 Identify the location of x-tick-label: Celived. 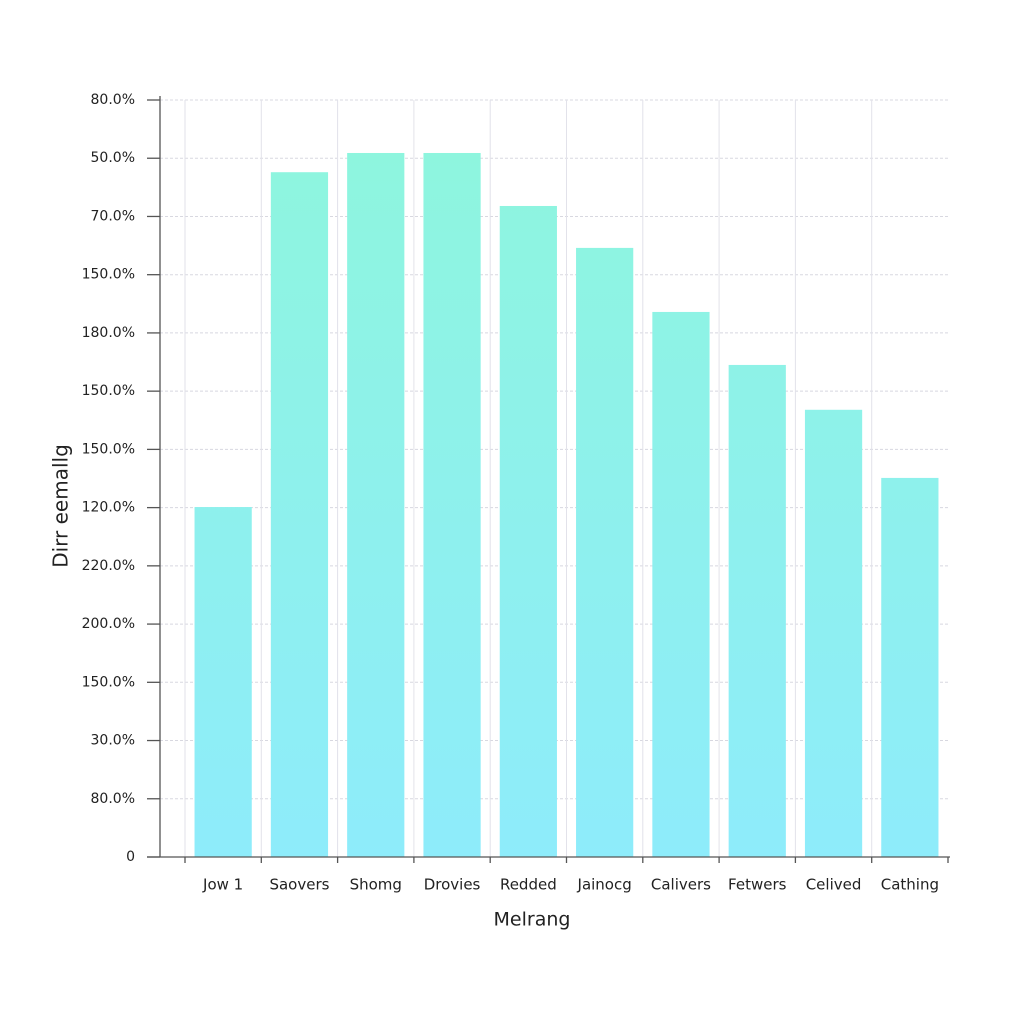
(834, 885).